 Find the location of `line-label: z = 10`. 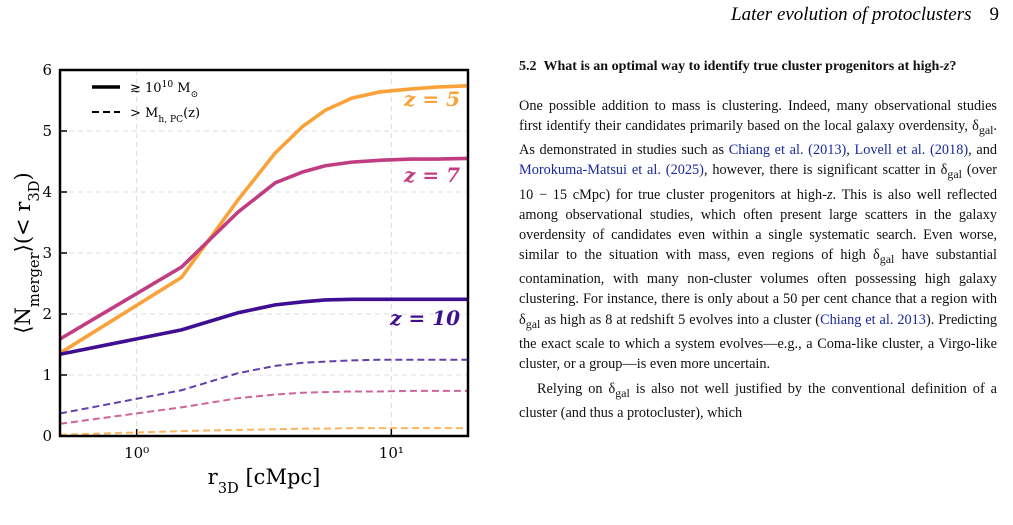

line-label: z = 10 is located at coordinates (424, 318).